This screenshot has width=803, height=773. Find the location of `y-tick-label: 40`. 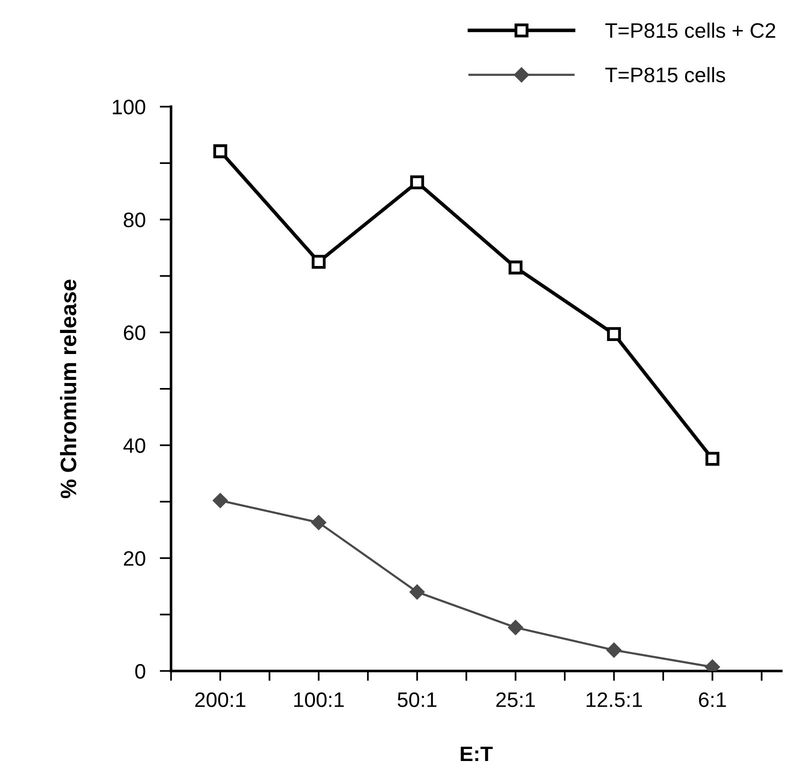

y-tick-label: 40 is located at coordinates (134, 445).